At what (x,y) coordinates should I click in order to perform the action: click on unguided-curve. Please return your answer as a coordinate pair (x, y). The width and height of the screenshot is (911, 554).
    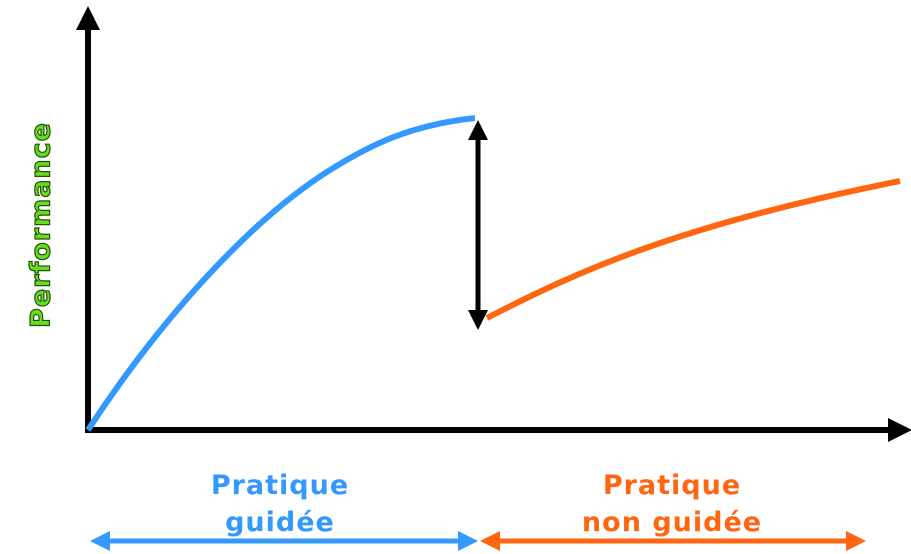
    Looking at the image, I should click on (693, 249).